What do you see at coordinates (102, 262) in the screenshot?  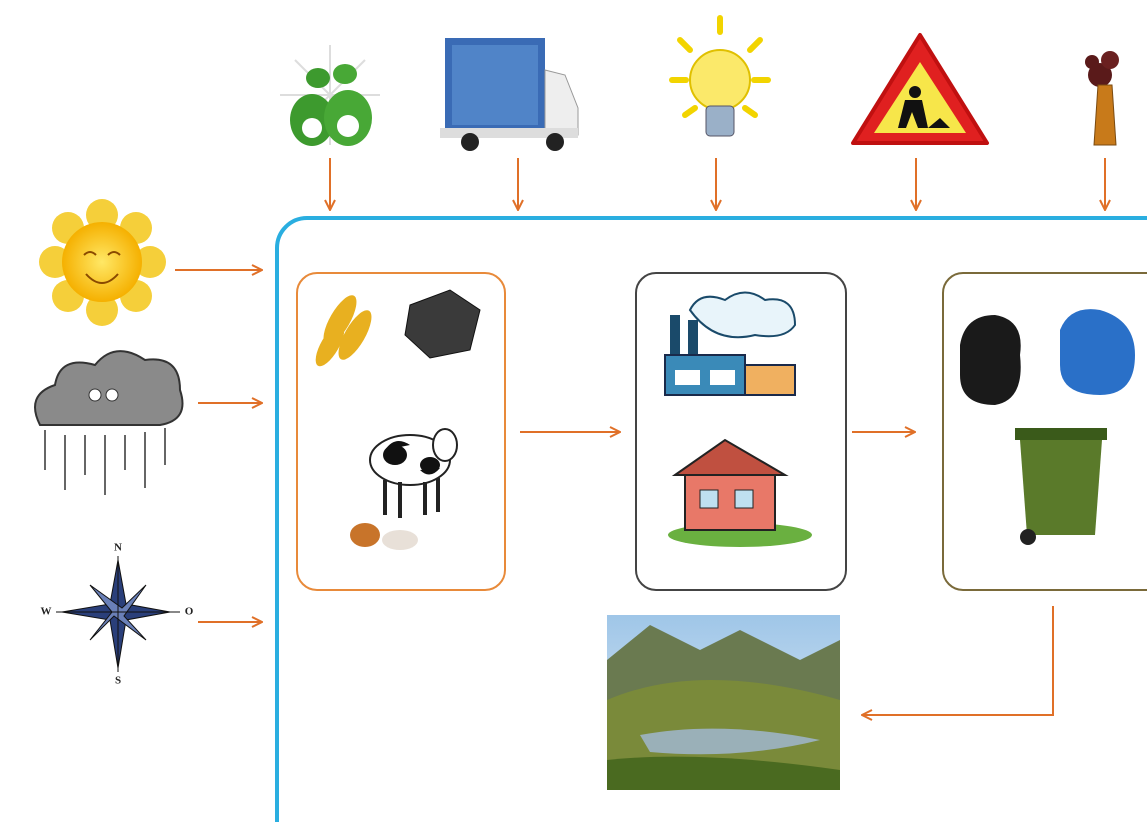 I see `sun-icon` at bounding box center [102, 262].